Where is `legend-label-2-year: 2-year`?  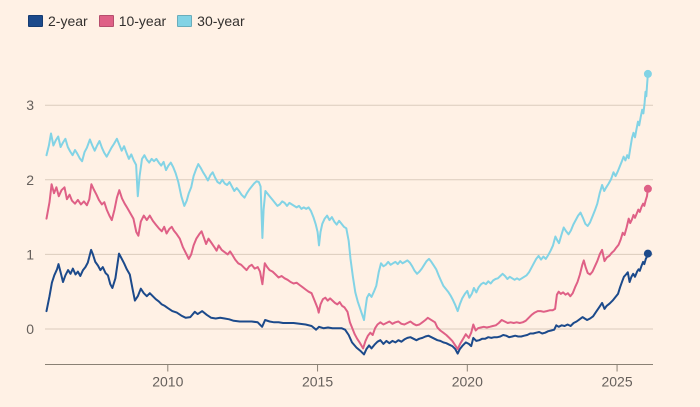
legend-label-2-year: 2-year is located at coordinates (68, 21).